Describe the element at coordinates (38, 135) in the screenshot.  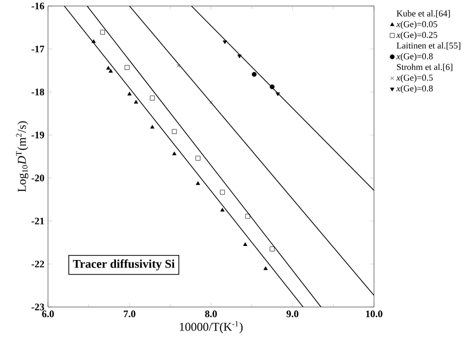
I see `y-tick-label: -19` at that location.